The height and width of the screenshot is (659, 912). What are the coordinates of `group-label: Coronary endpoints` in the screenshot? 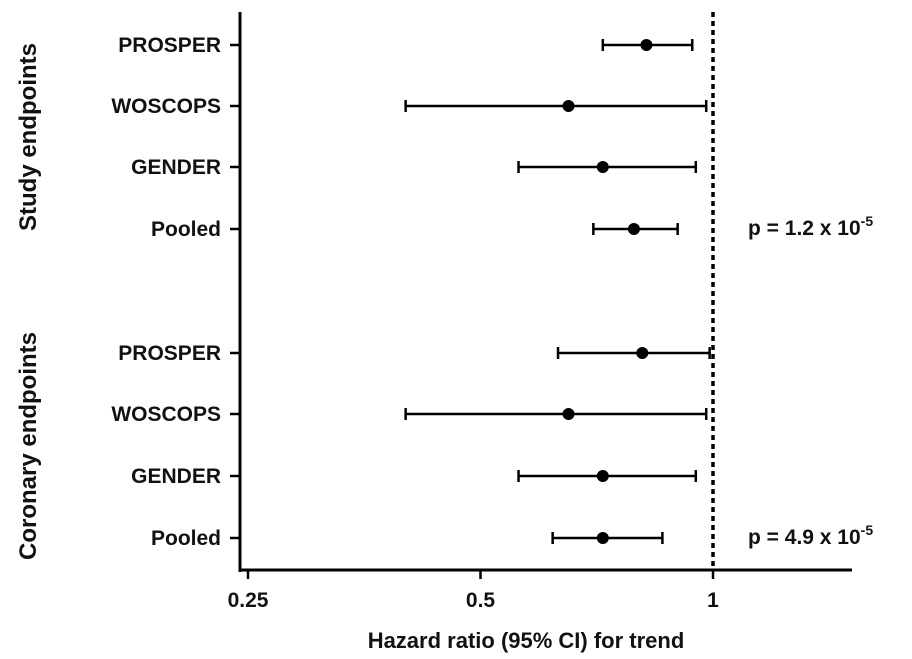 It's located at (28, 446).